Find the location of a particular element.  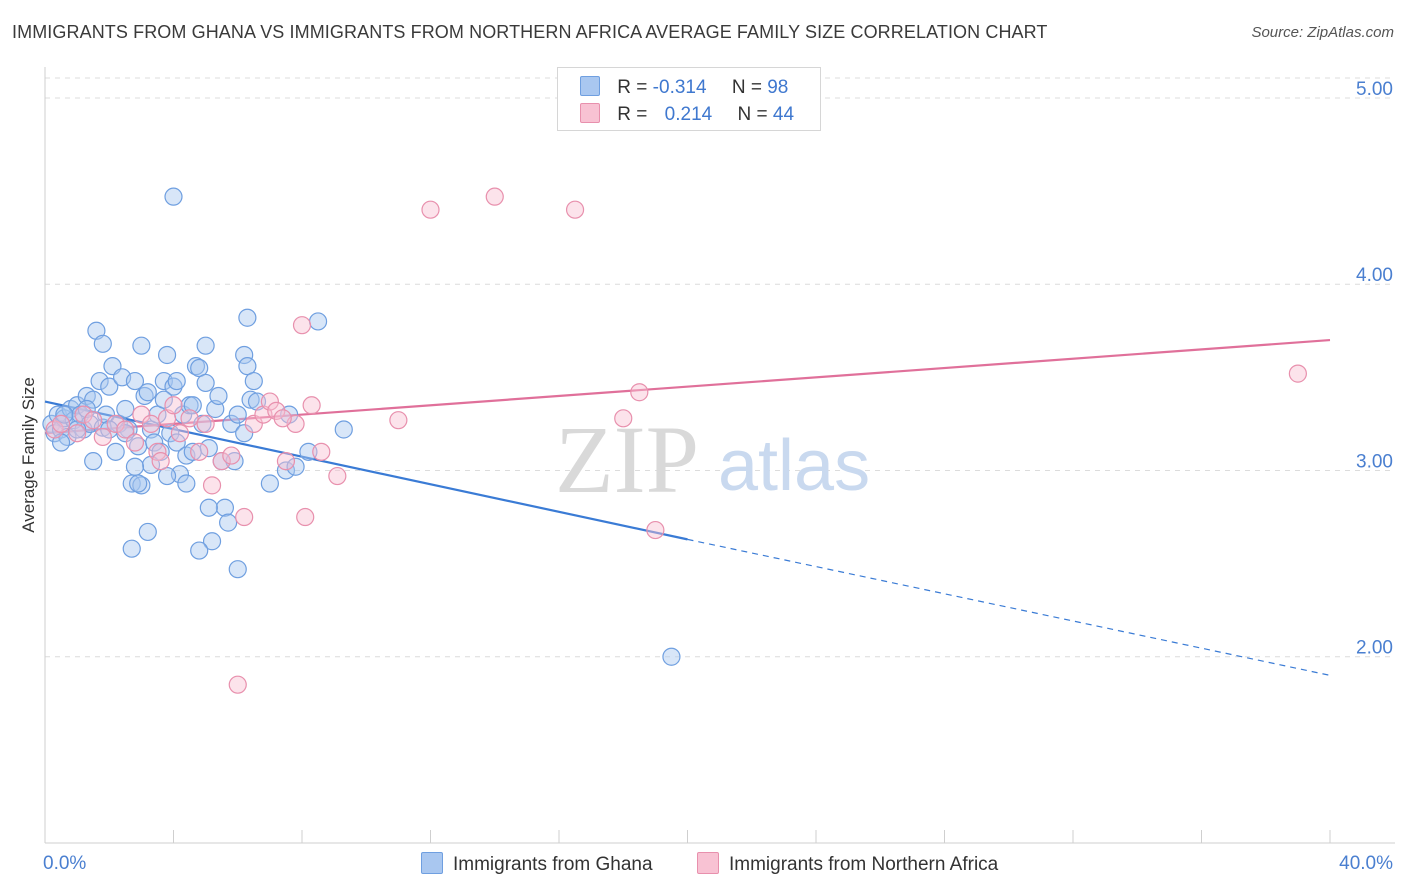

legend-r-value: 0.214 is located at coordinates (688, 114).